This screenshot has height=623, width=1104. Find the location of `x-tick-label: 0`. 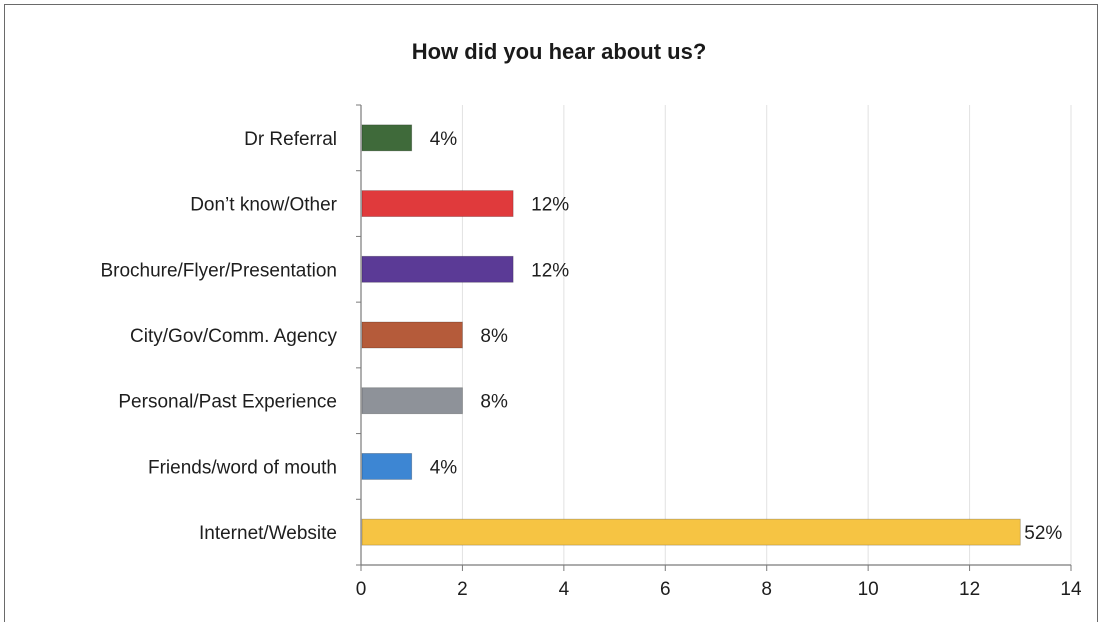

x-tick-label: 0 is located at coordinates (361, 589).